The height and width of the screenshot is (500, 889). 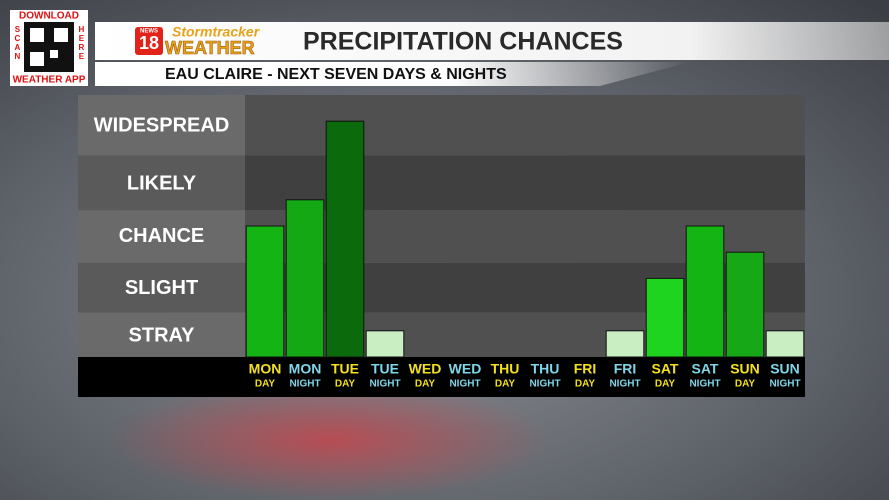 What do you see at coordinates (216, 32) in the screenshot?
I see `logo-text: Stormtracker` at bounding box center [216, 32].